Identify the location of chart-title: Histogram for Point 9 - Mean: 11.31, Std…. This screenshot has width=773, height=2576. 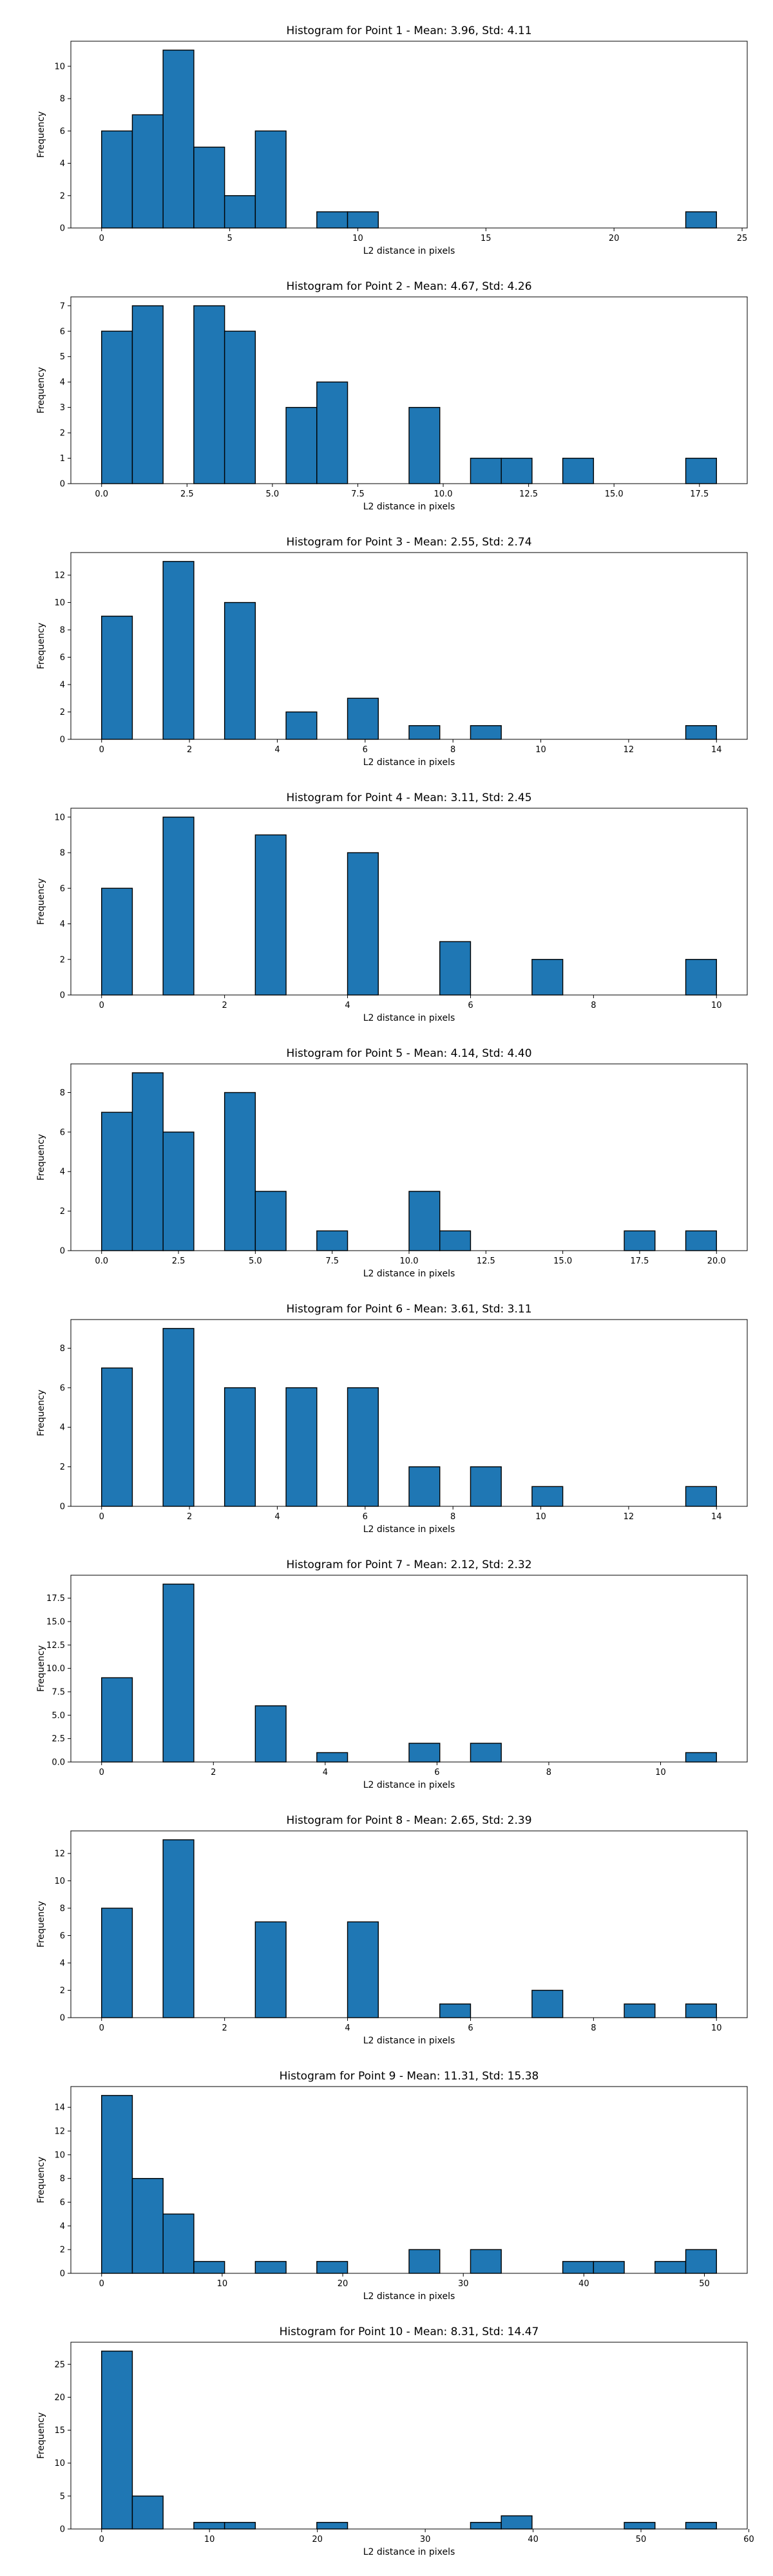
(409, 2076).